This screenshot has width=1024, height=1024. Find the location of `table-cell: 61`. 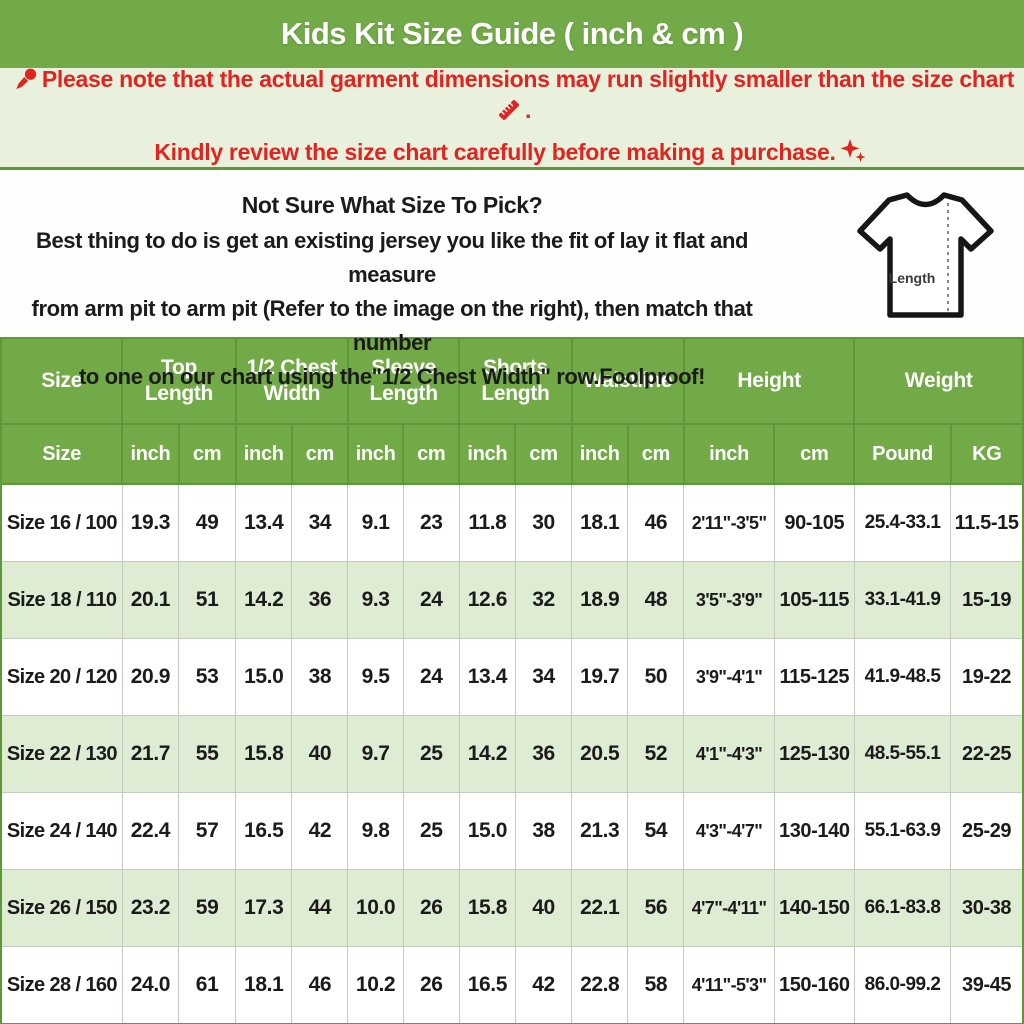

table-cell: 61 is located at coordinates (207, 985).